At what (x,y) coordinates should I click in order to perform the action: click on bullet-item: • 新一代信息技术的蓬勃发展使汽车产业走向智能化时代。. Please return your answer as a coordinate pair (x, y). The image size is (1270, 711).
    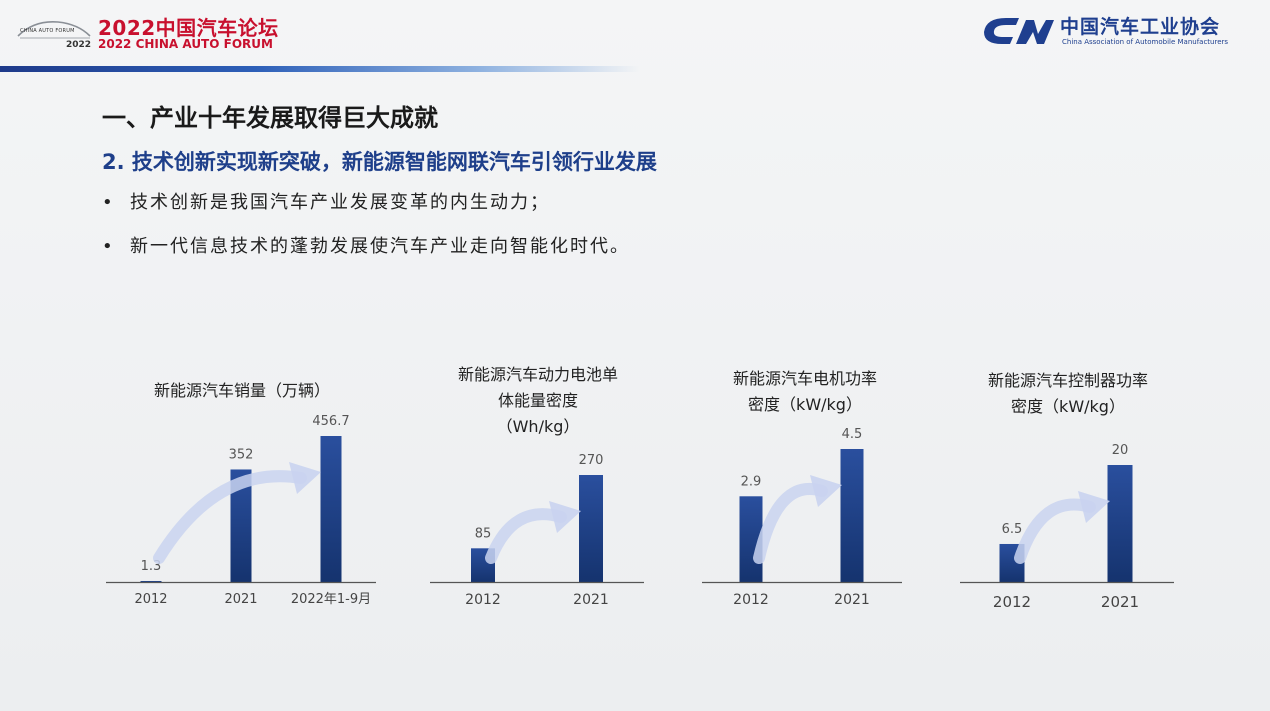
    Looking at the image, I should click on (366, 245).